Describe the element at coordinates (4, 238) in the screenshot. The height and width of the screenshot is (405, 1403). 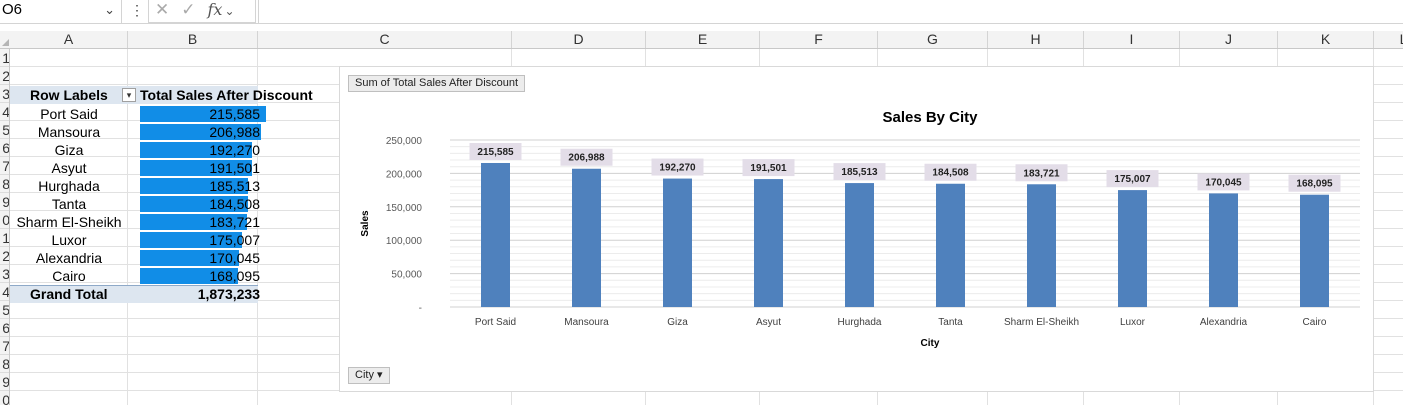
I see `row-header-11: 1` at that location.